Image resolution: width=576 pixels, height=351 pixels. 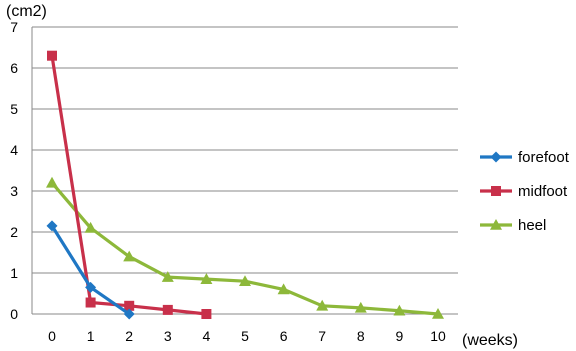 What do you see at coordinates (14, 27) in the screenshot?
I see `y-tick-label: 7` at bounding box center [14, 27].